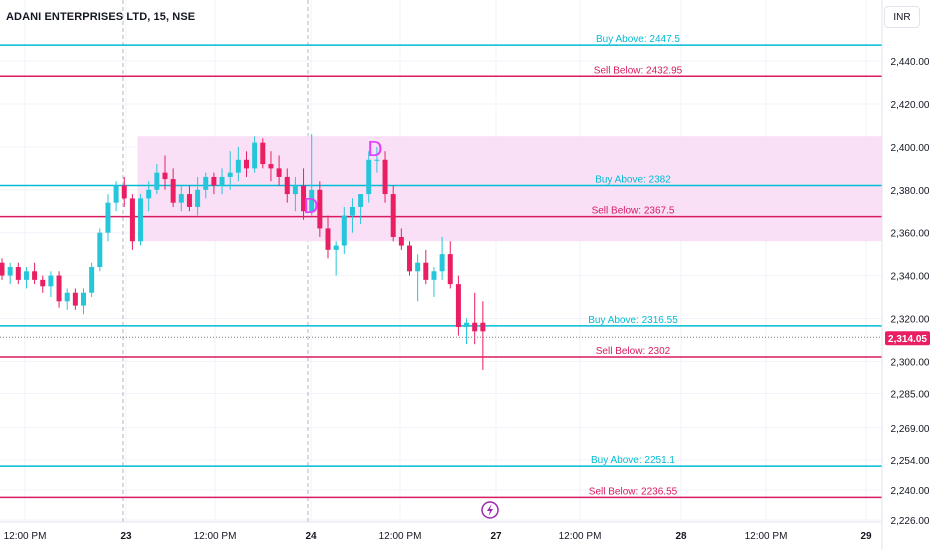  I want to click on price-tick-label: 2,320.00, so click(910, 319).